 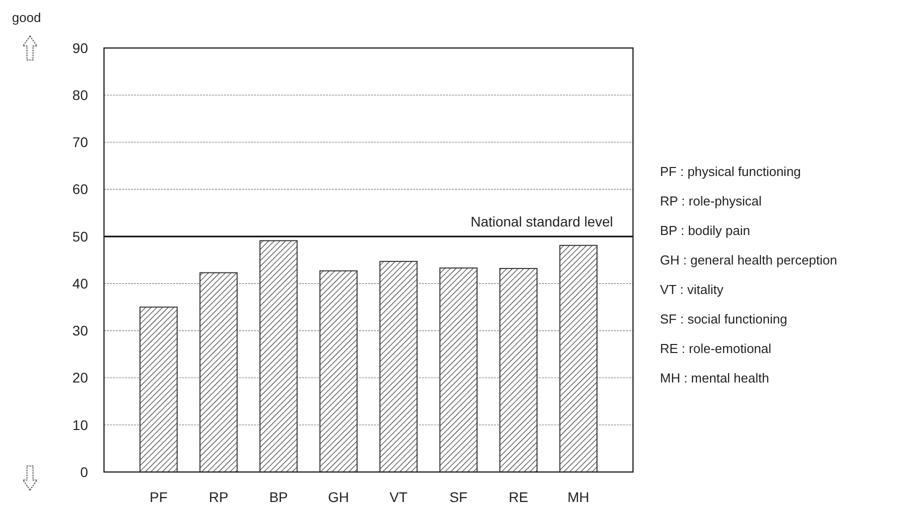 I want to click on y-tick-label: 0, so click(x=84, y=472).